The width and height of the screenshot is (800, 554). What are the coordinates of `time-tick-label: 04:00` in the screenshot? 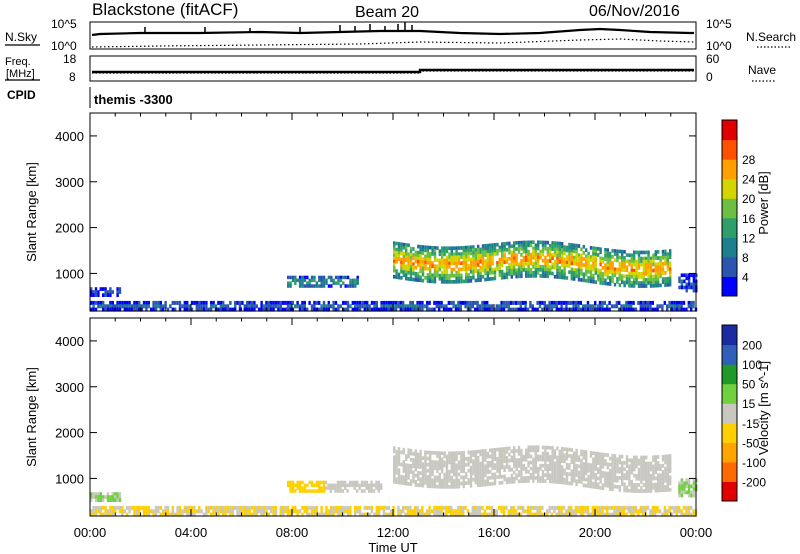 It's located at (191, 532).